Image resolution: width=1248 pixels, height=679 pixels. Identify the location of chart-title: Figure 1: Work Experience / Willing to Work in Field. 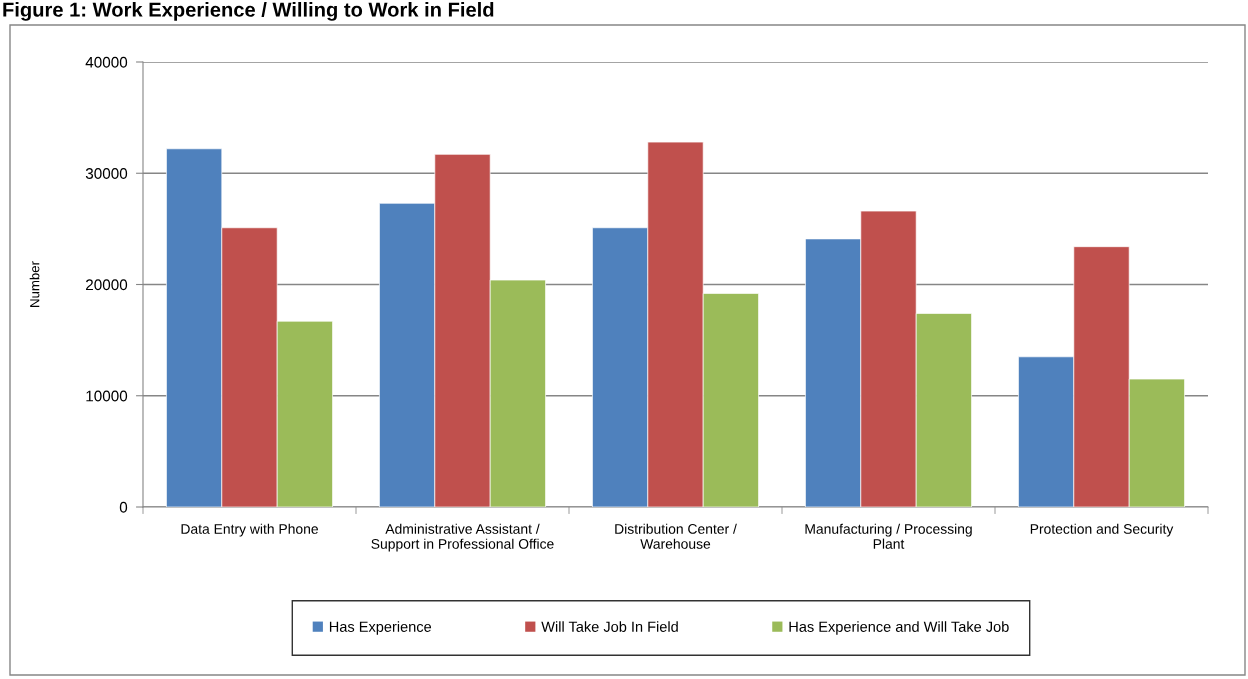
(248, 11).